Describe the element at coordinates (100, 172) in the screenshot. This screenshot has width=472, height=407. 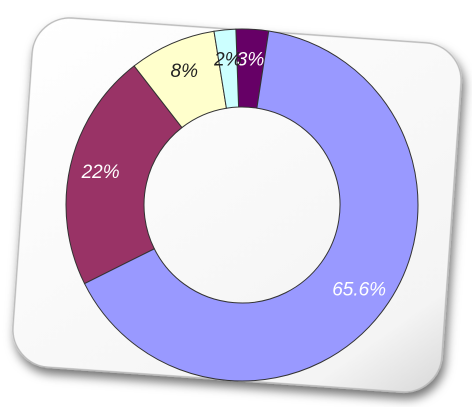
I see `slice-label: 22%` at that location.